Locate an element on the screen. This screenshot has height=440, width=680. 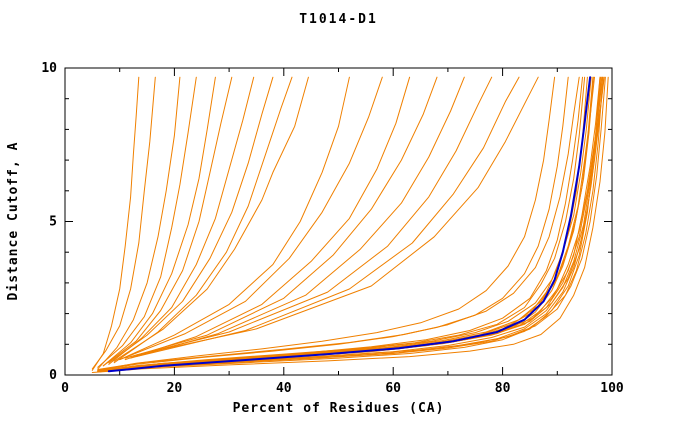
x-tick-label: 60 is located at coordinates (393, 388).